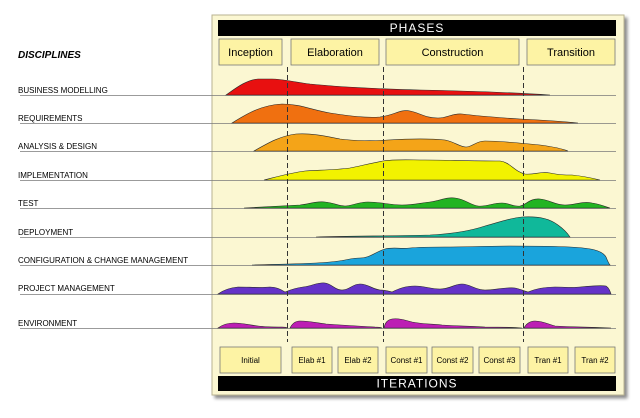  I want to click on phase-label: Transition, so click(571, 53).